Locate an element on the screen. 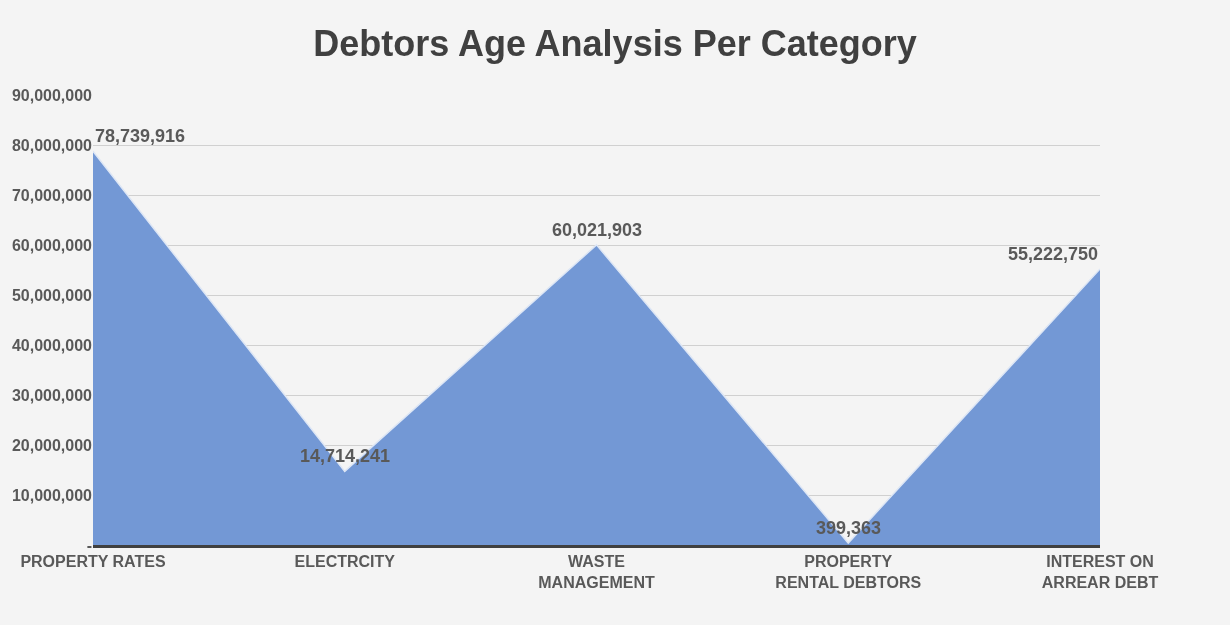 The width and height of the screenshot is (1230, 625). y-tick-label: 10,000,000 is located at coordinates (52, 495).